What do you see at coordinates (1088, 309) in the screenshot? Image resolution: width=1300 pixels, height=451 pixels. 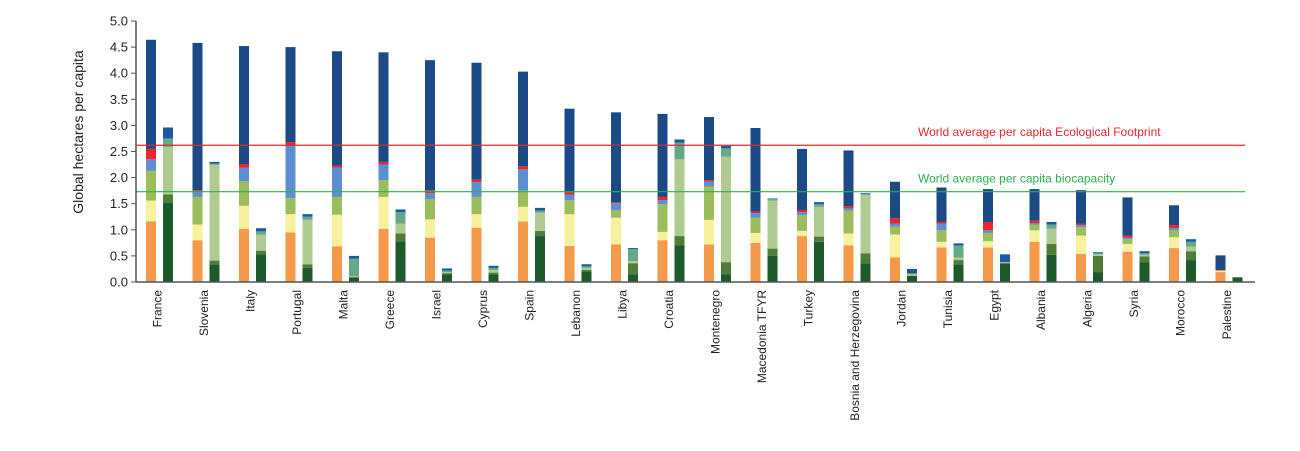 I see `category-label: Algeria` at bounding box center [1088, 309].